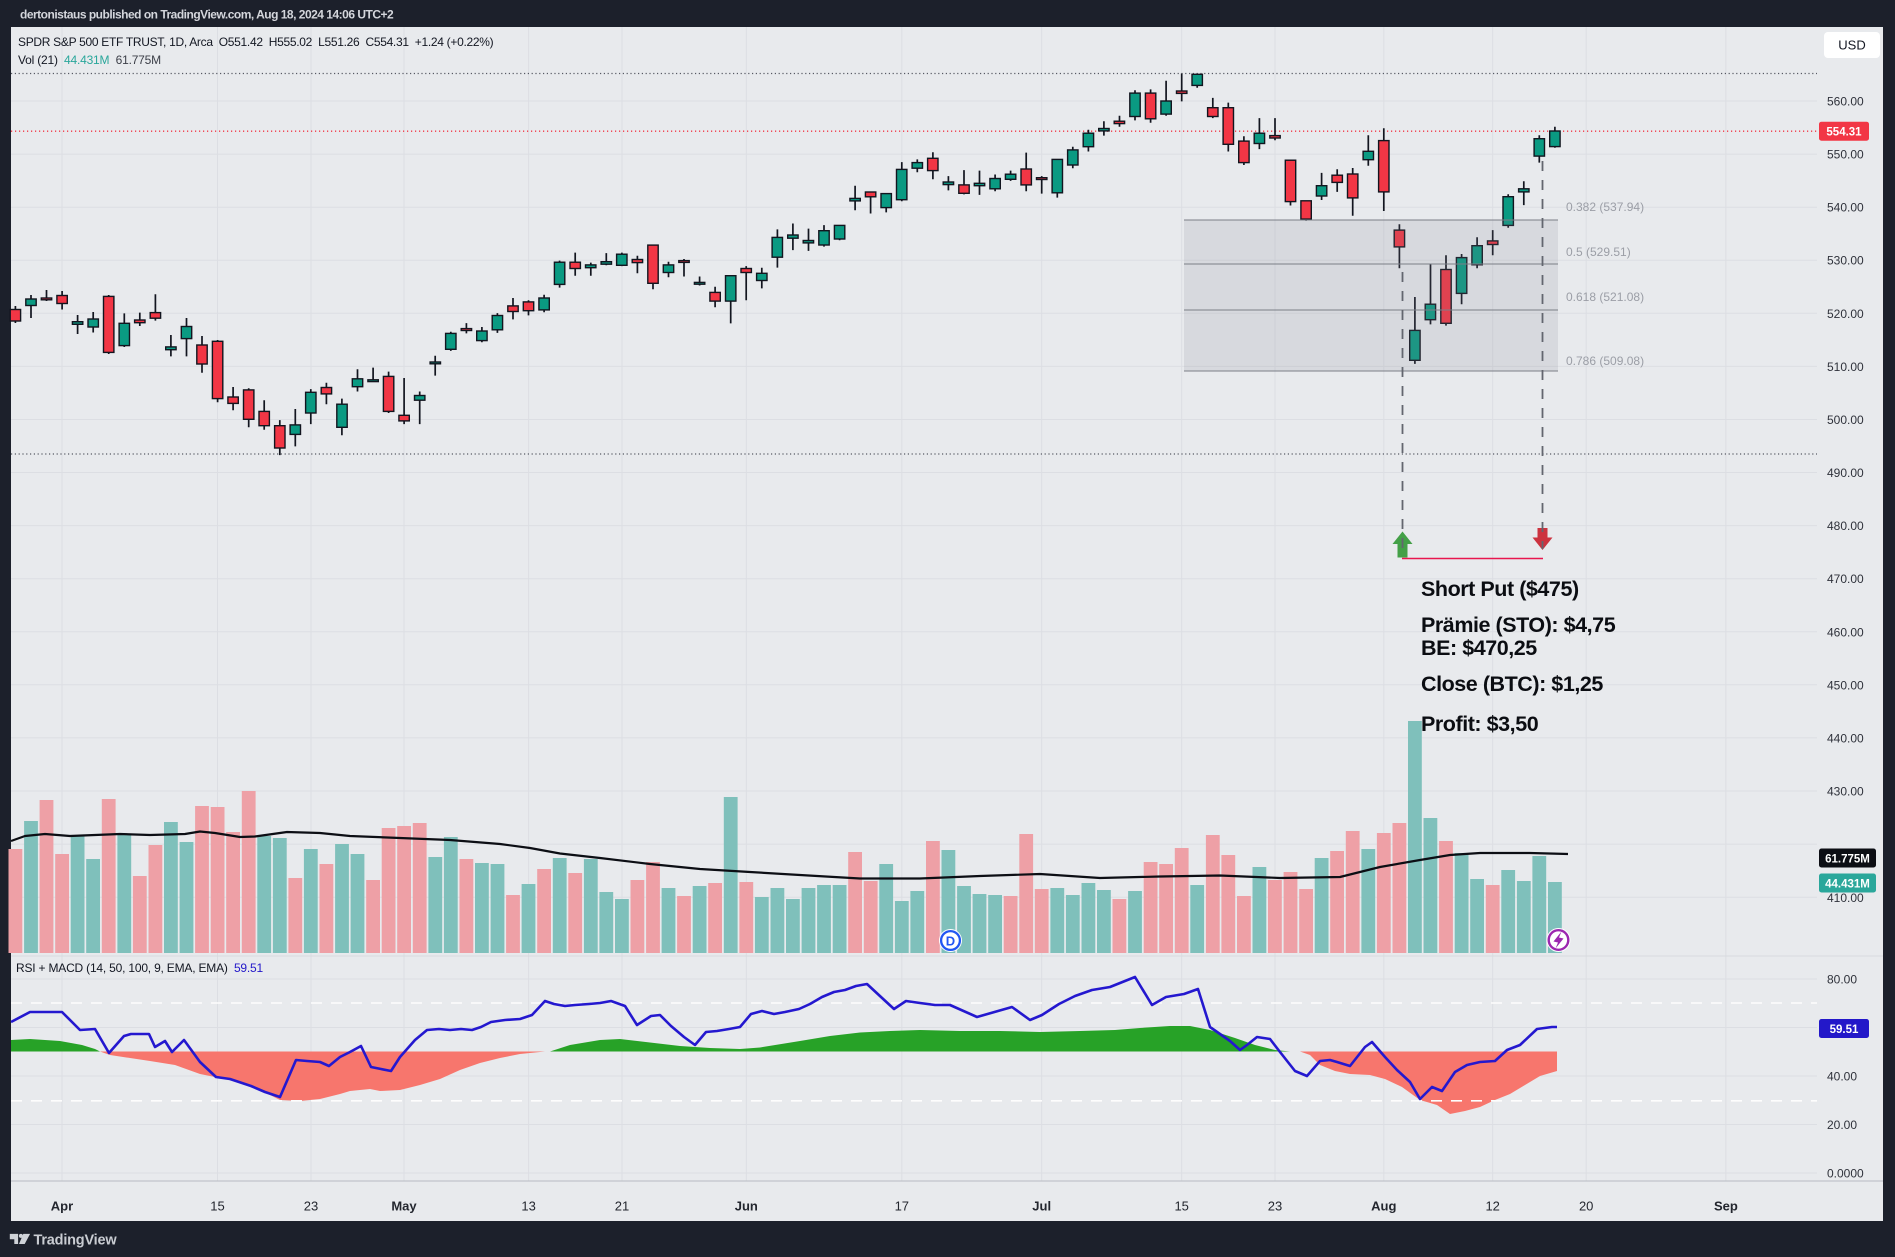  What do you see at coordinates (1492, 1206) in the screenshot?
I see `svg-text: 12` at bounding box center [1492, 1206].